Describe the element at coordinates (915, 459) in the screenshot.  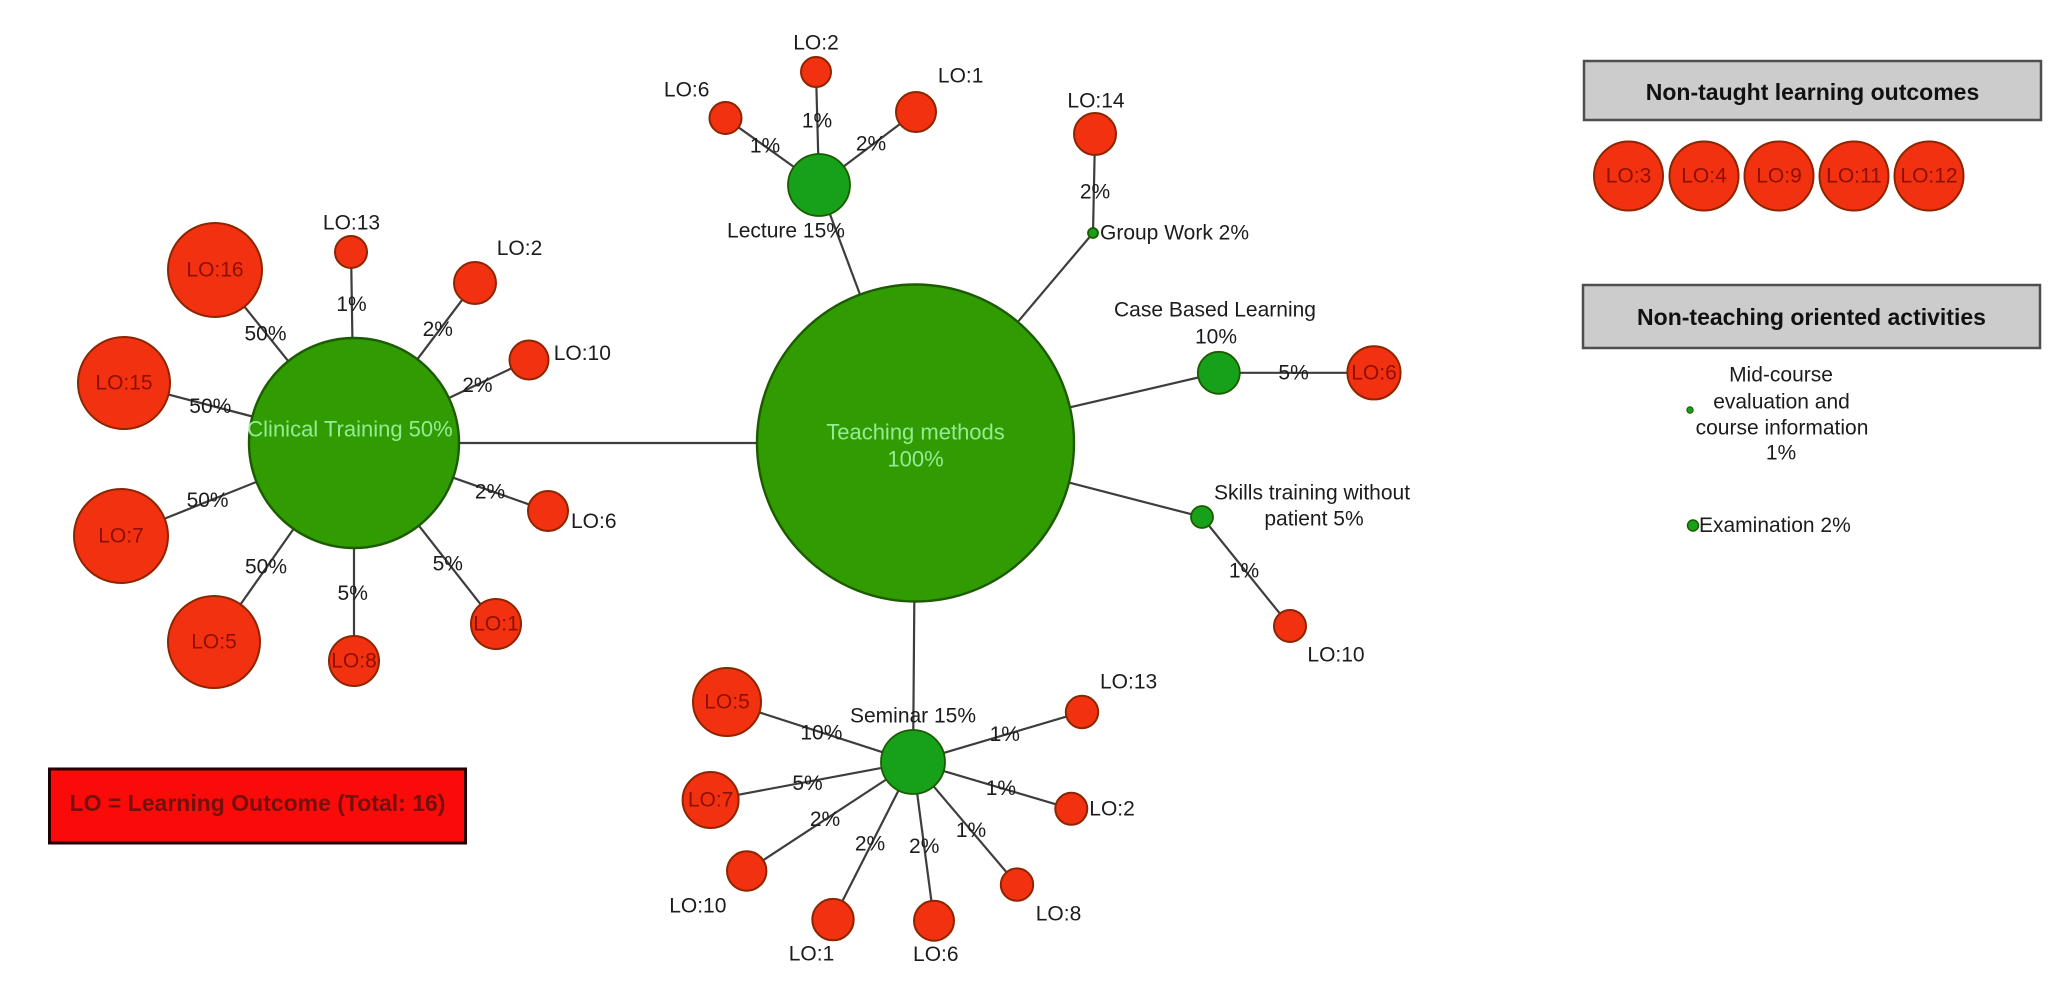
I see `svg-text: 100%` at that location.